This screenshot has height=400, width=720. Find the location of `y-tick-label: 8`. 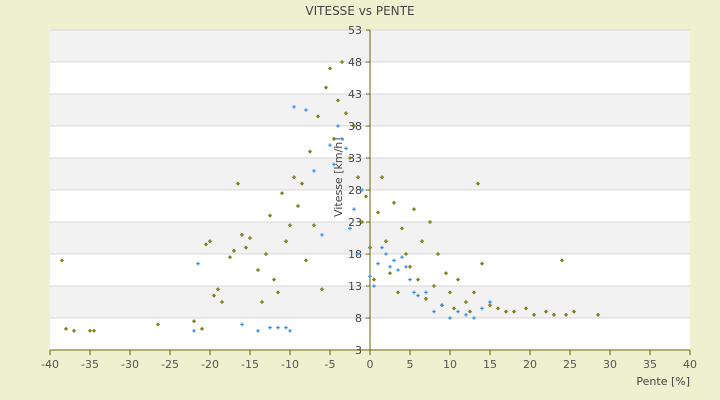

y-tick-label: 8 is located at coordinates (358, 318).